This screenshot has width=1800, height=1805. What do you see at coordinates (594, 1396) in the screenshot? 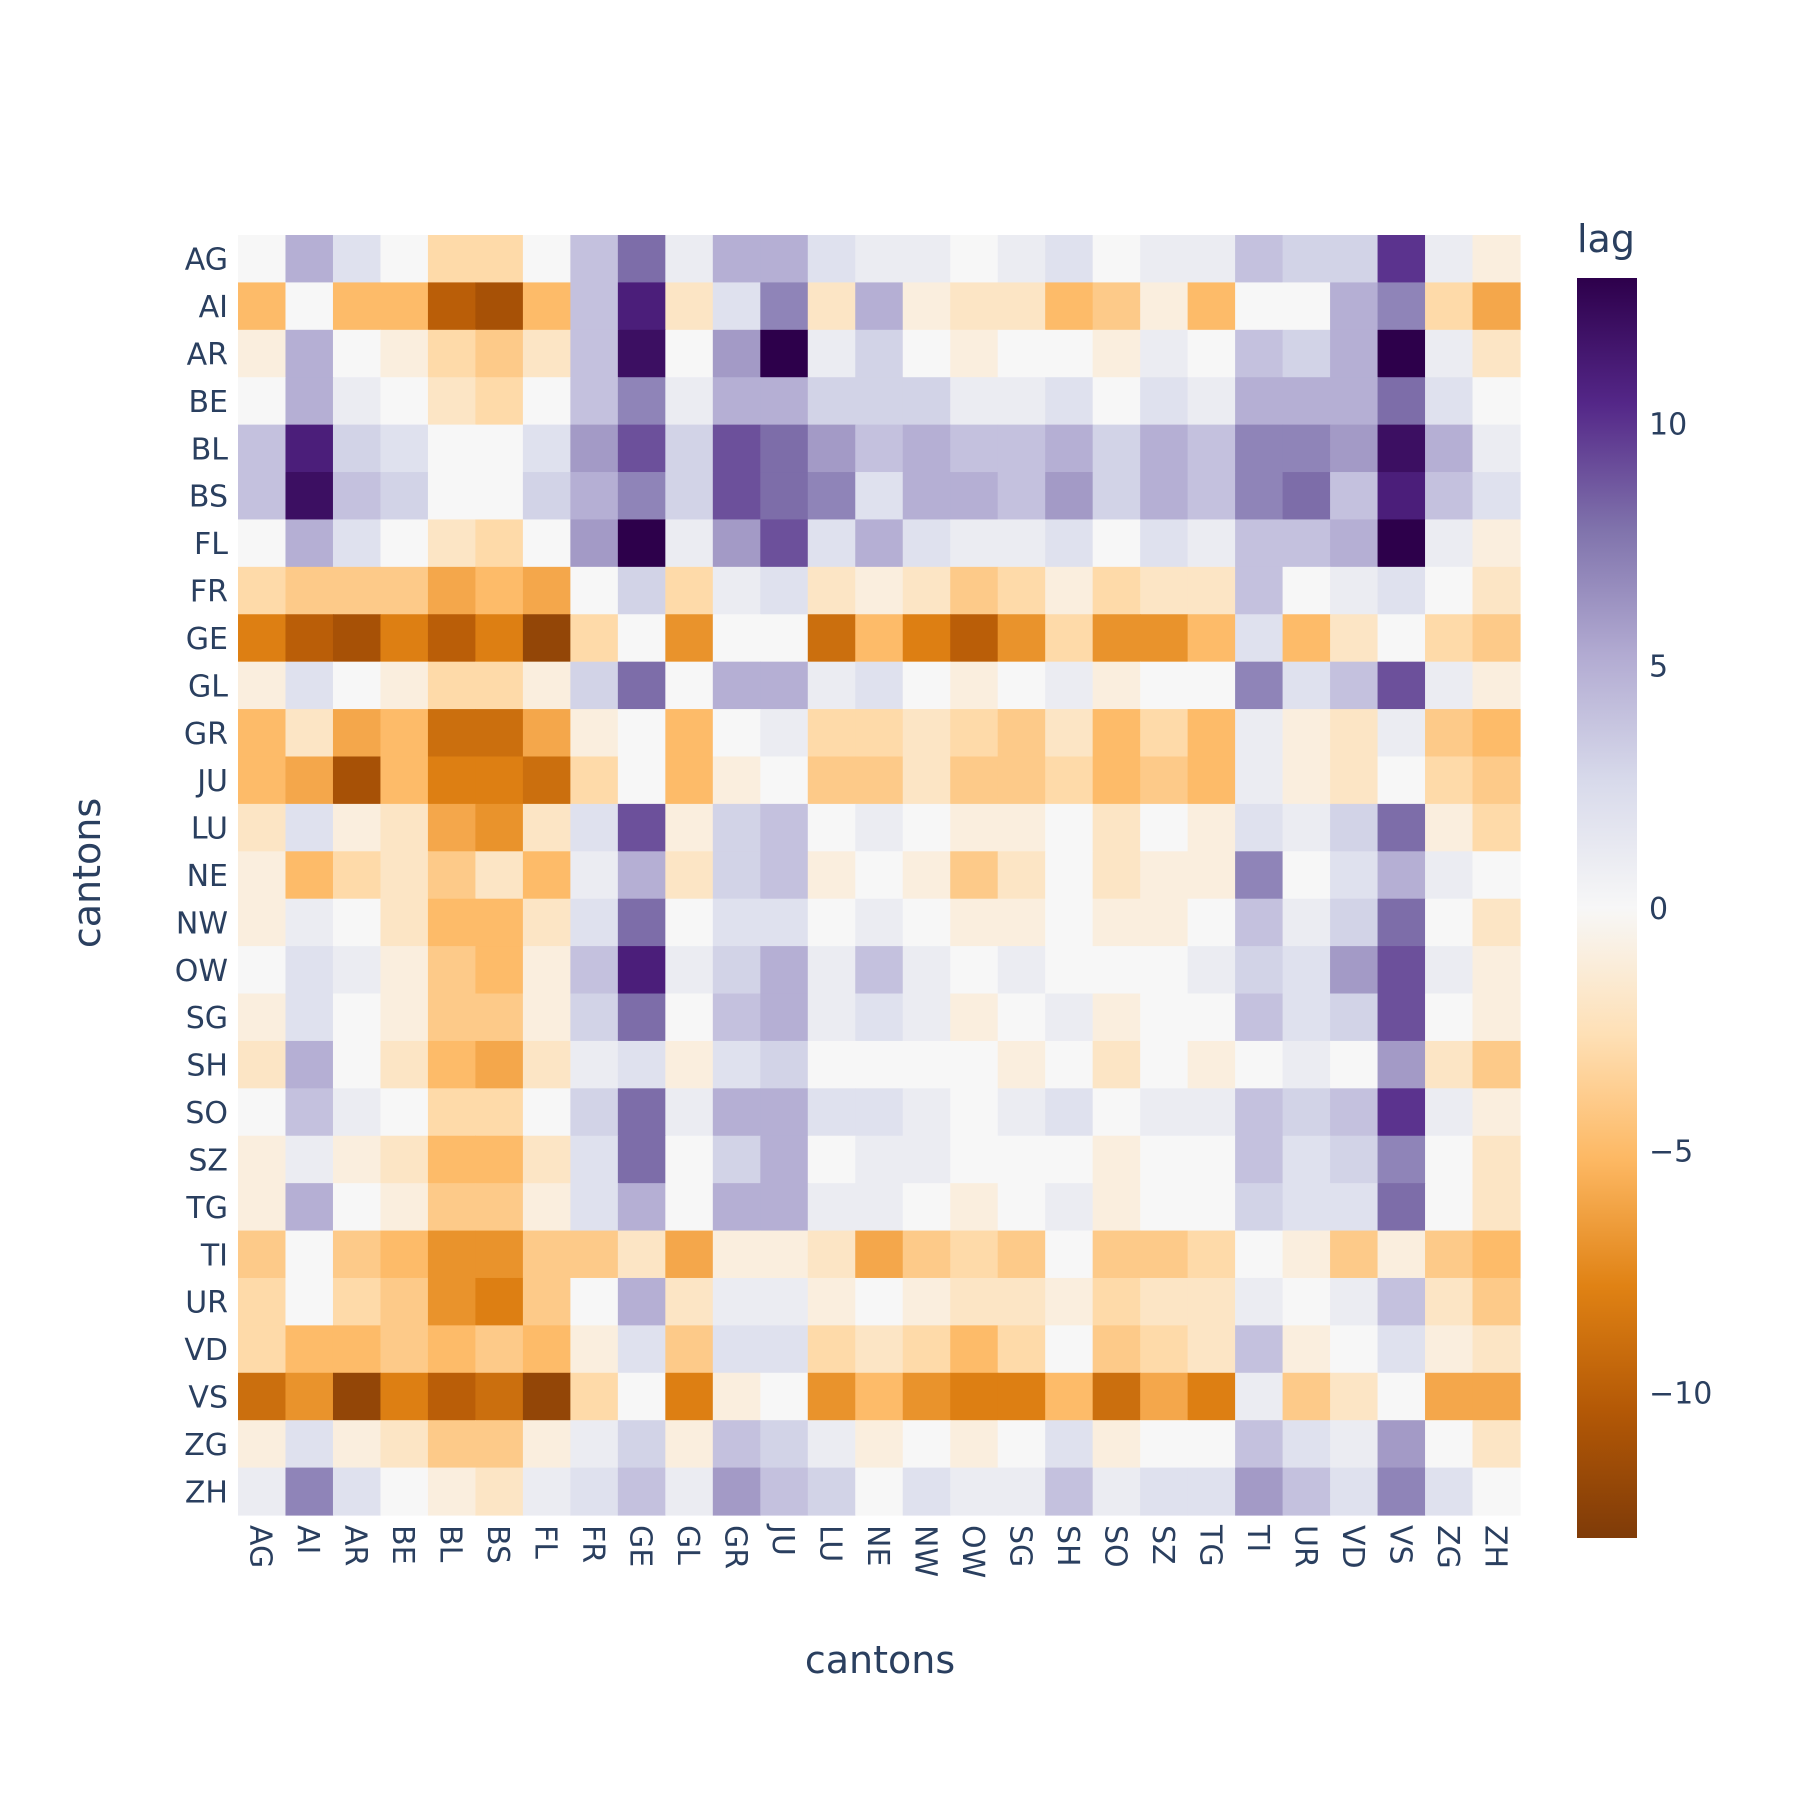
I see `heatmap-cell-VS-FR` at bounding box center [594, 1396].